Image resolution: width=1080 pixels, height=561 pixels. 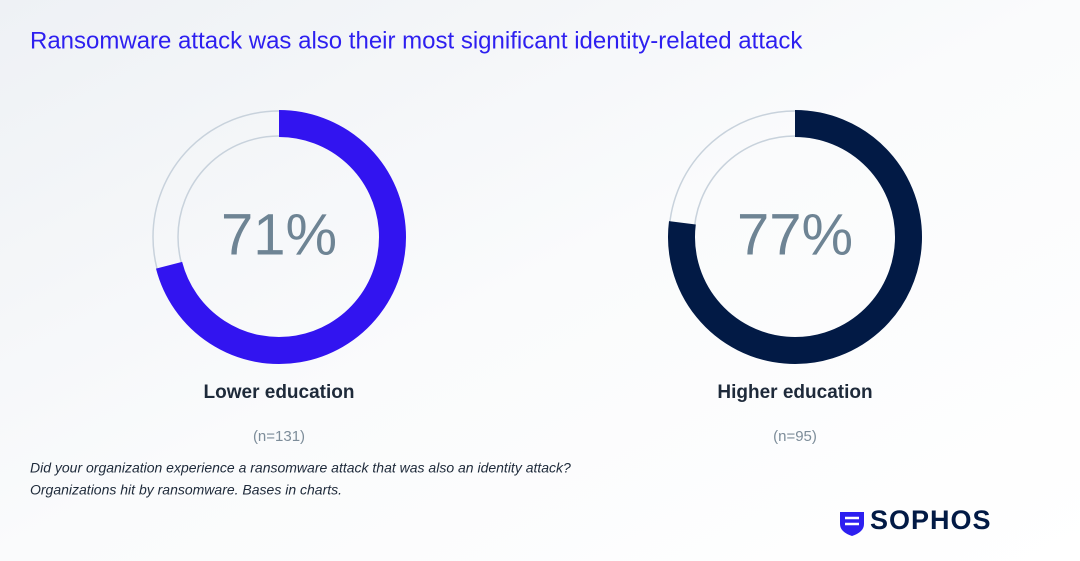 What do you see at coordinates (852, 521) in the screenshot?
I see `logo-icon-detail` at bounding box center [852, 521].